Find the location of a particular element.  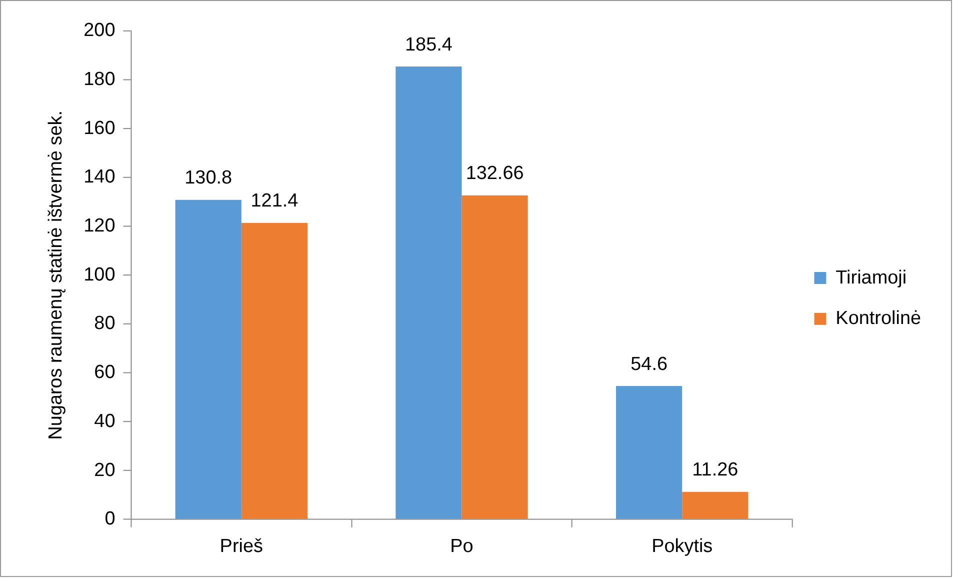

y-tick-label: 120 is located at coordinates (100, 226).